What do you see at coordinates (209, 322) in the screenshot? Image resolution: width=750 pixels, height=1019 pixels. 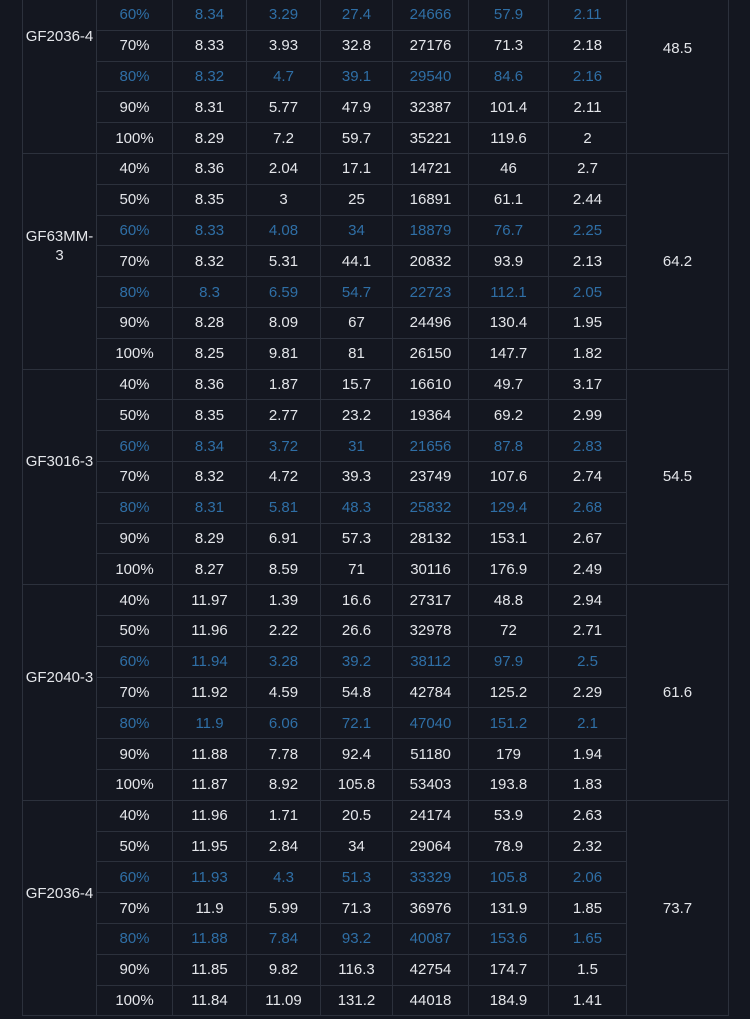 I see `value-cell: 8.28` at bounding box center [209, 322].